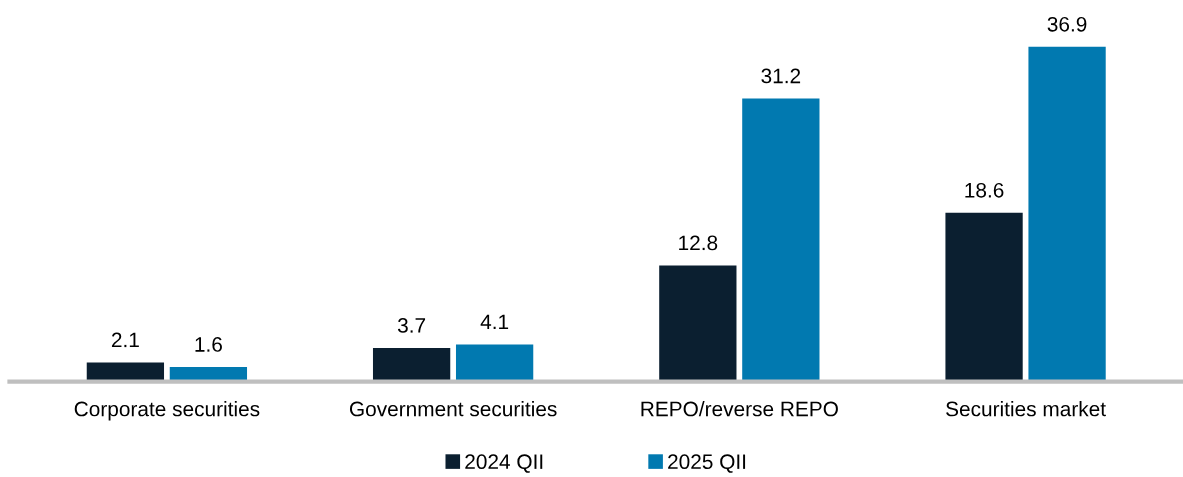  I want to click on data-label: 4.1, so click(494, 321).